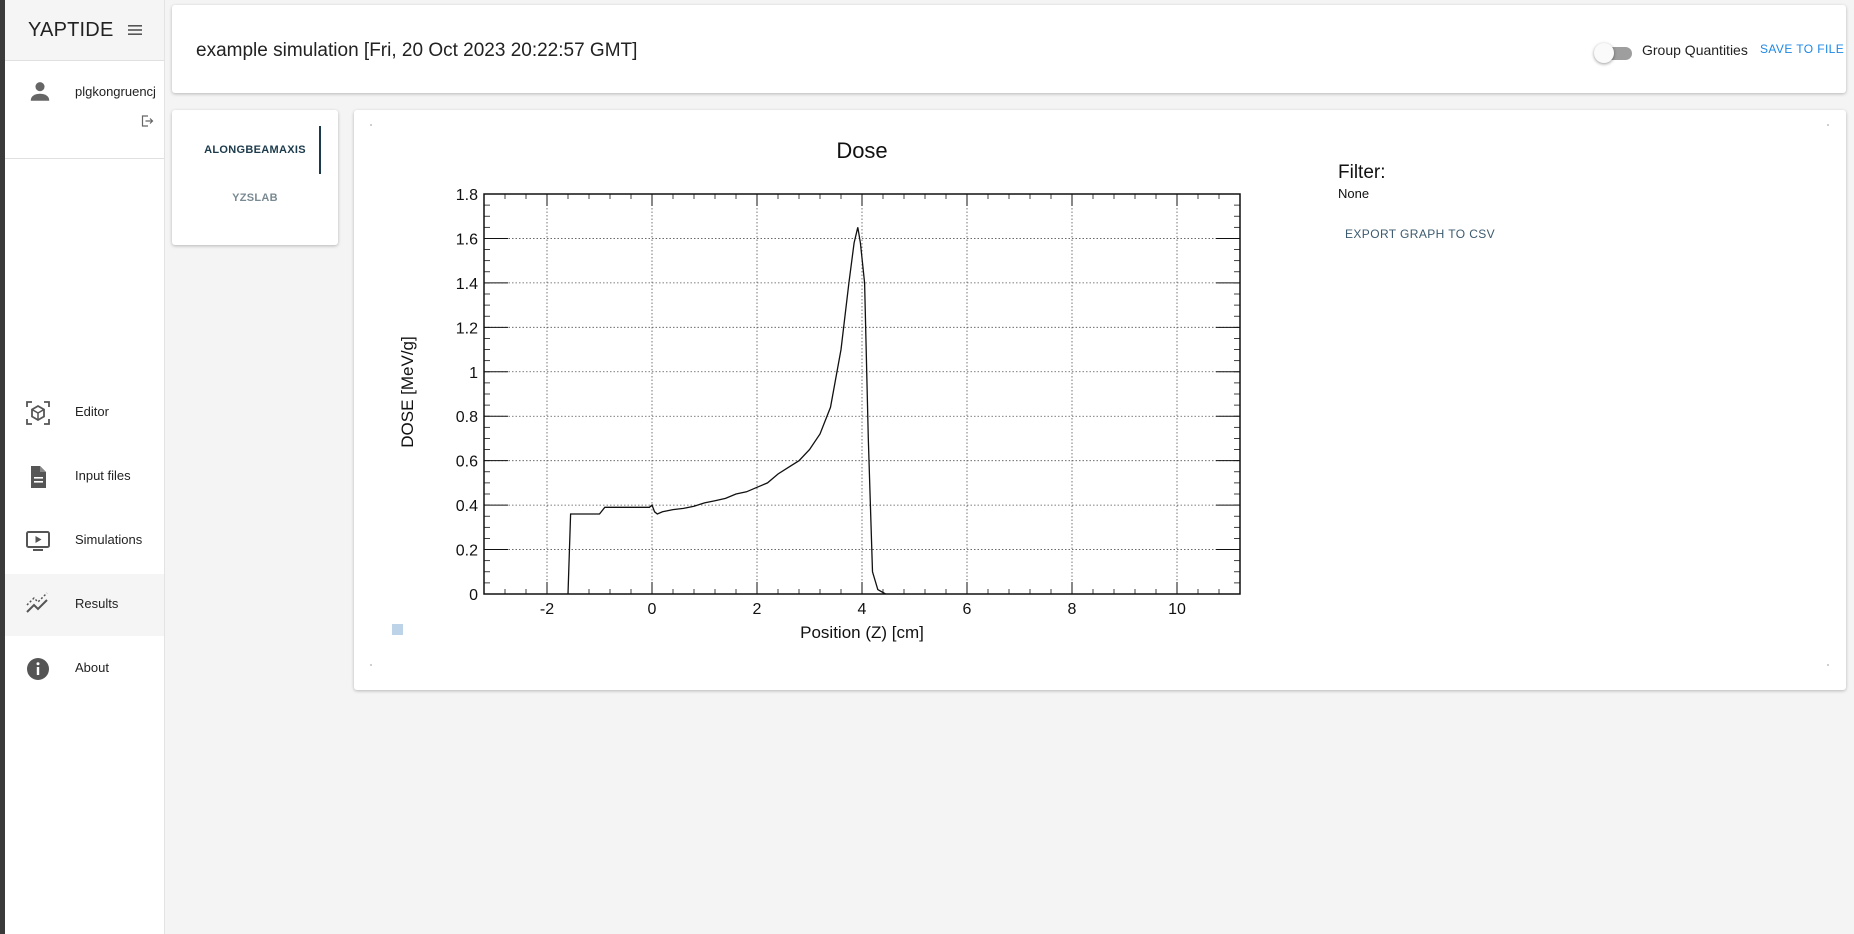 This screenshot has width=1854, height=934. Describe the element at coordinates (397, 629) in the screenshot. I see `legend-swatch` at that location.